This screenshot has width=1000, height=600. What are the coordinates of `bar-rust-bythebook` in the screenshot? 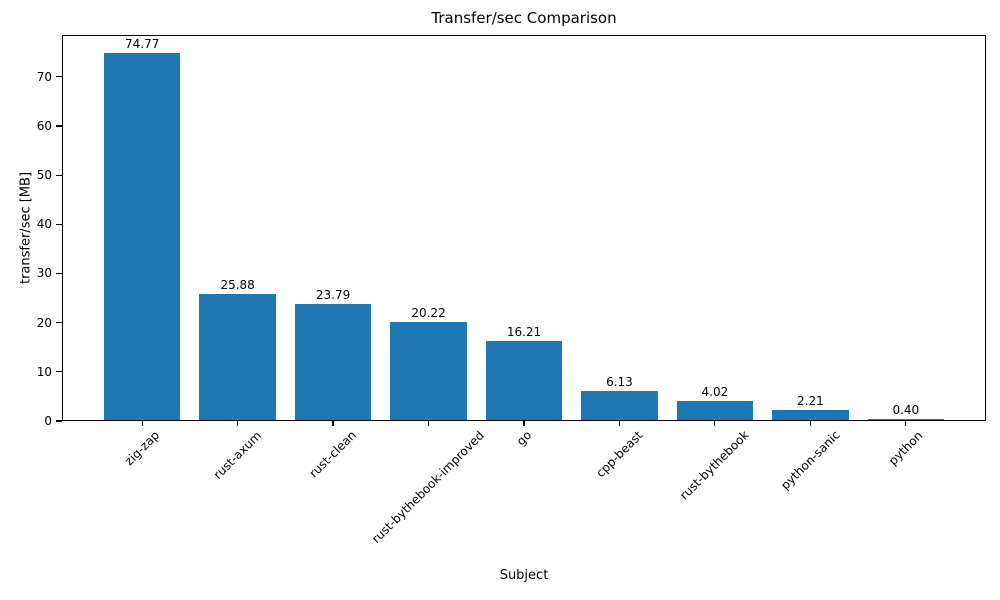 It's located at (715, 411).